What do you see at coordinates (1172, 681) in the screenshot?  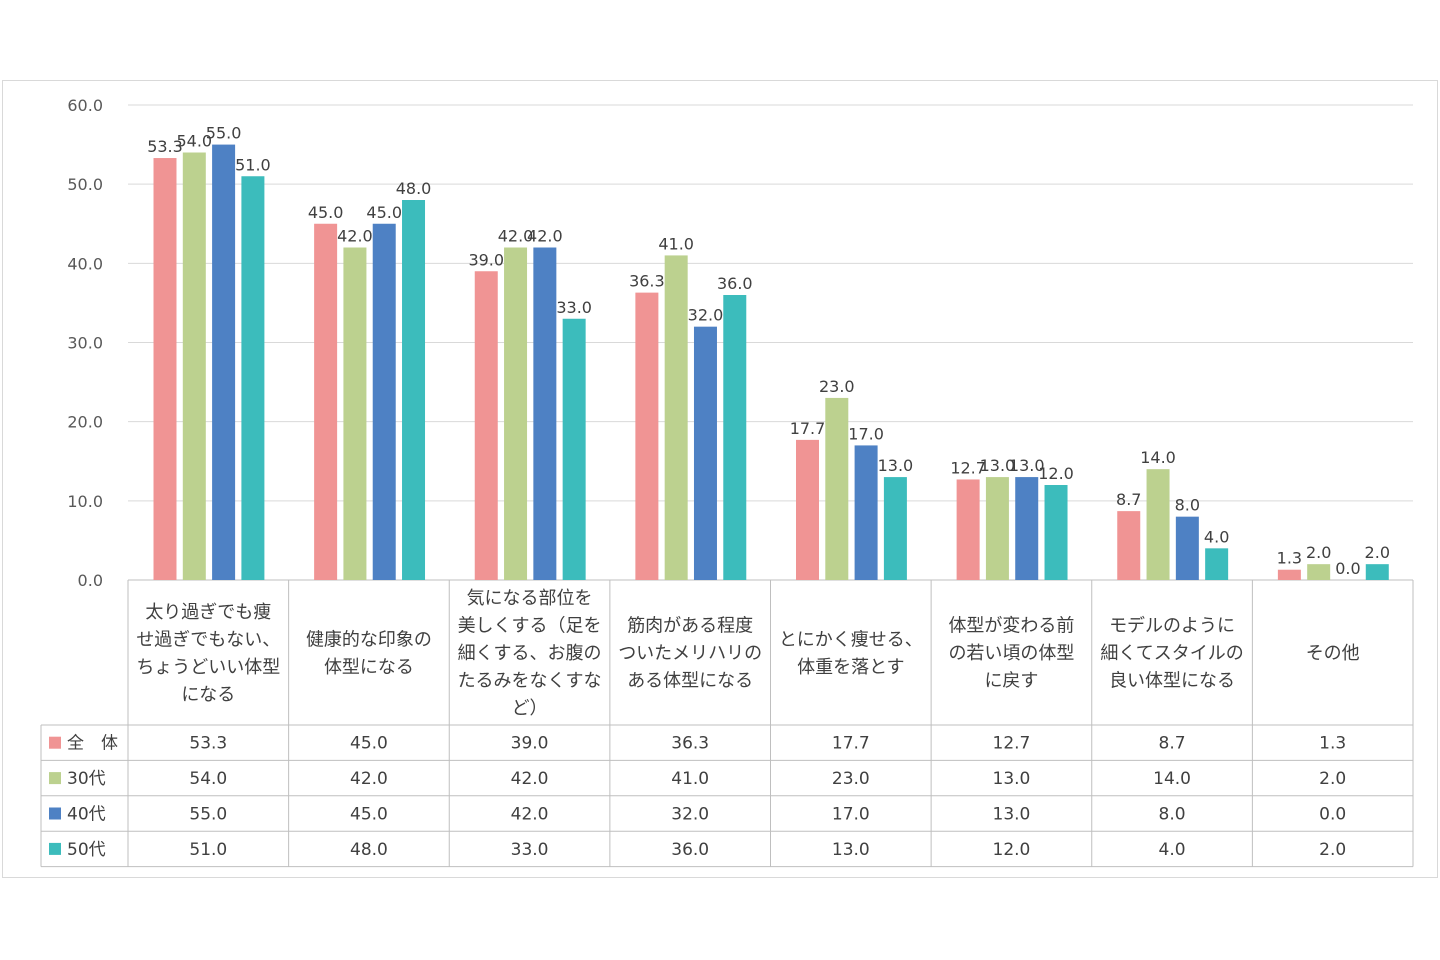 I see `category-label: 良い体型になる` at bounding box center [1172, 681].